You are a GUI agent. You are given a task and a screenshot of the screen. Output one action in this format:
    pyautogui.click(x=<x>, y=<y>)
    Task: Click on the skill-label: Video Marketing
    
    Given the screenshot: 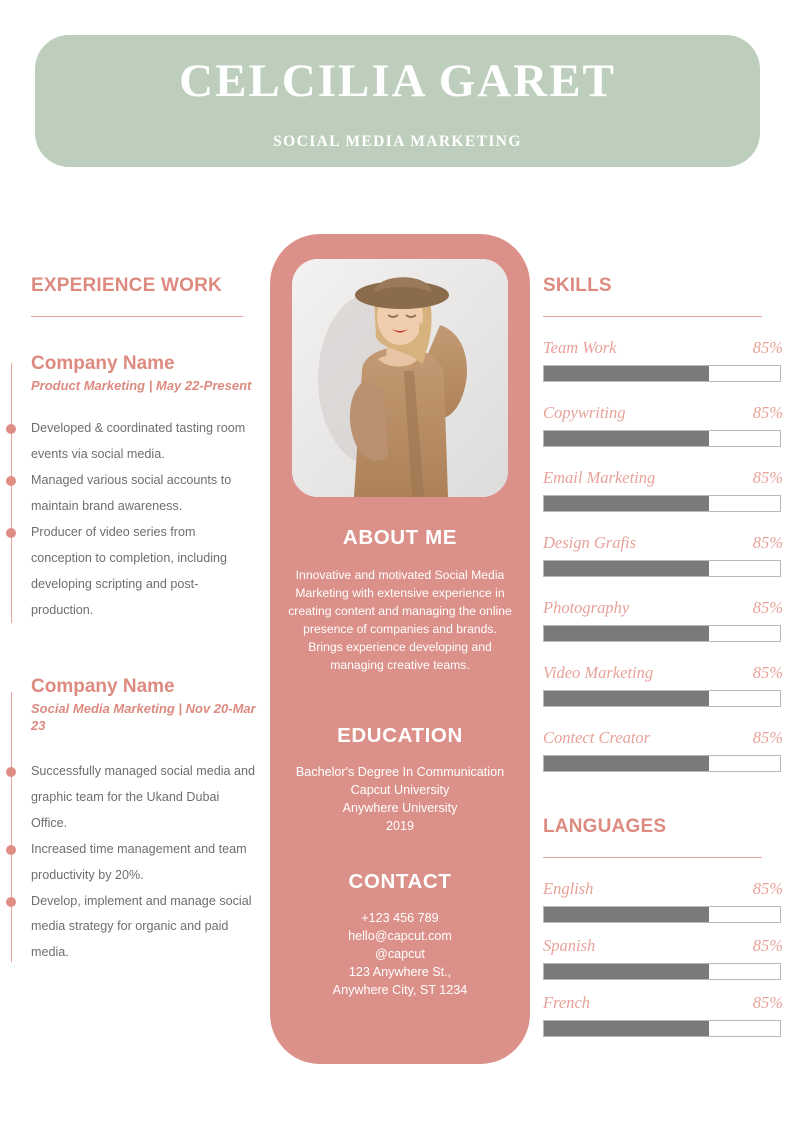 What is the action you would take?
    pyautogui.click(x=598, y=672)
    